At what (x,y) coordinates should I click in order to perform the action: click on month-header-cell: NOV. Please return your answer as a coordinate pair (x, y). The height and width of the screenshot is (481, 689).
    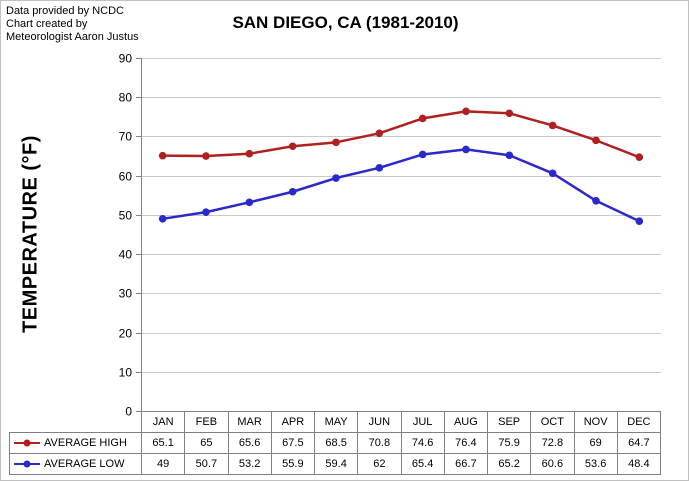
    Looking at the image, I should click on (595, 422).